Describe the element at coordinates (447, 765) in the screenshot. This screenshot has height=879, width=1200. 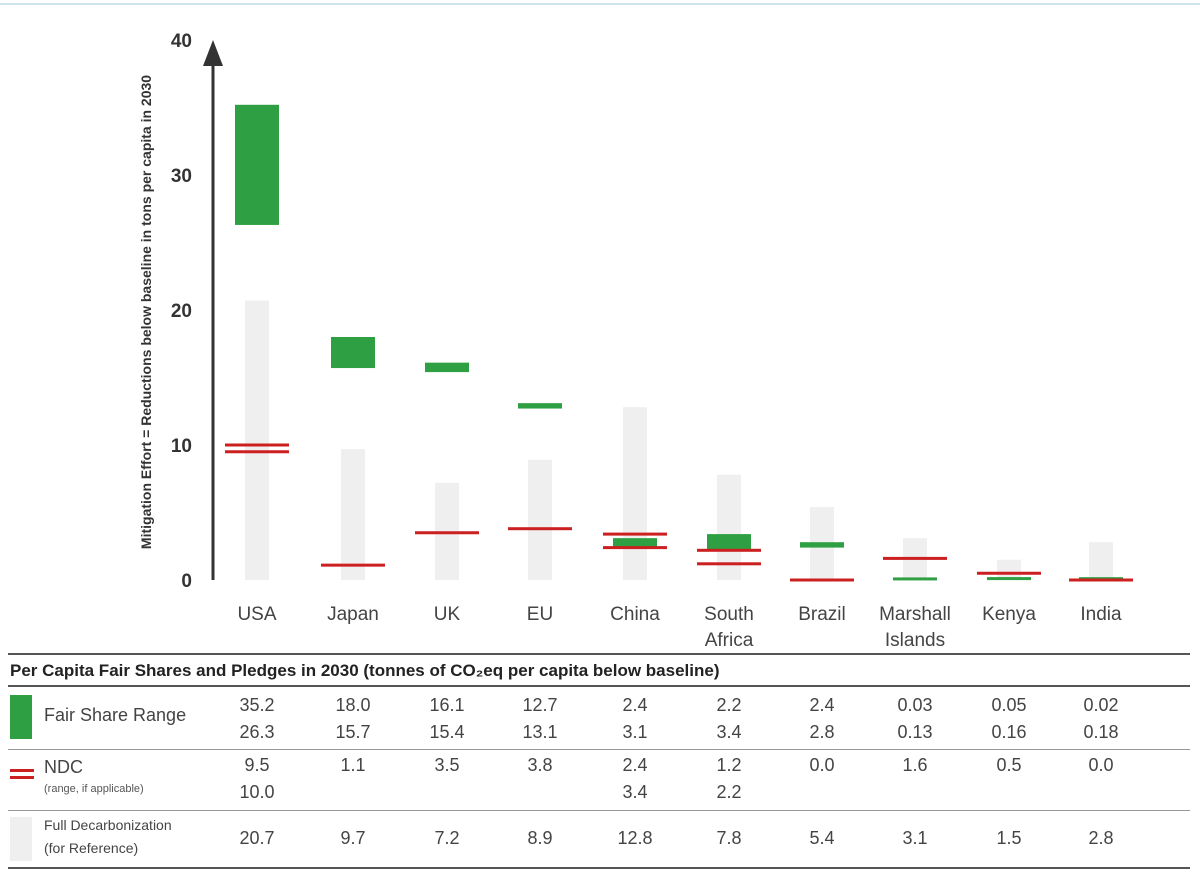
I see `table-cell-value: 3.5` at that location.